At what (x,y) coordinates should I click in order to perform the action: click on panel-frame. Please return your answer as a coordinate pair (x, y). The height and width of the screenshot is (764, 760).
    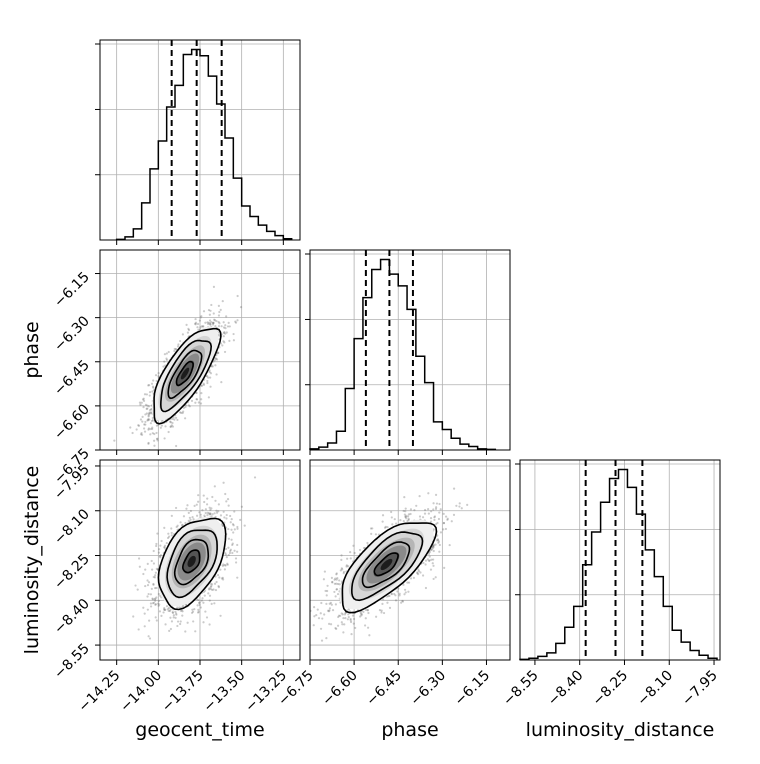
    Looking at the image, I should click on (410, 350).